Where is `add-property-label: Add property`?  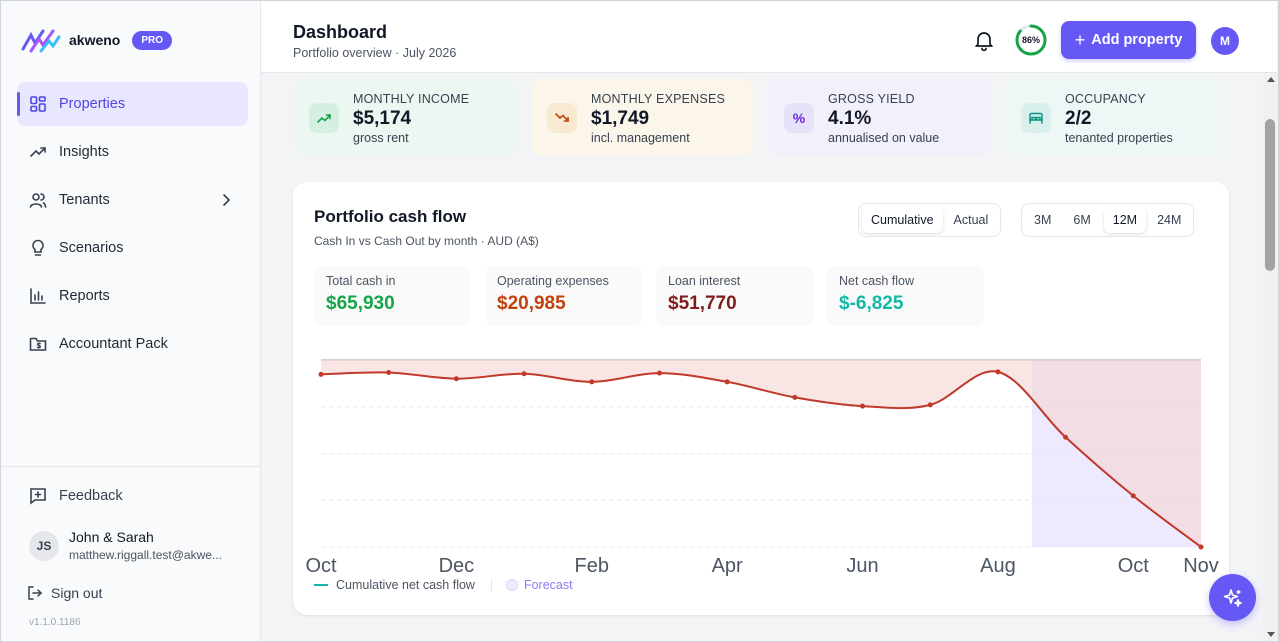
add-property-label: Add property is located at coordinates (1137, 40).